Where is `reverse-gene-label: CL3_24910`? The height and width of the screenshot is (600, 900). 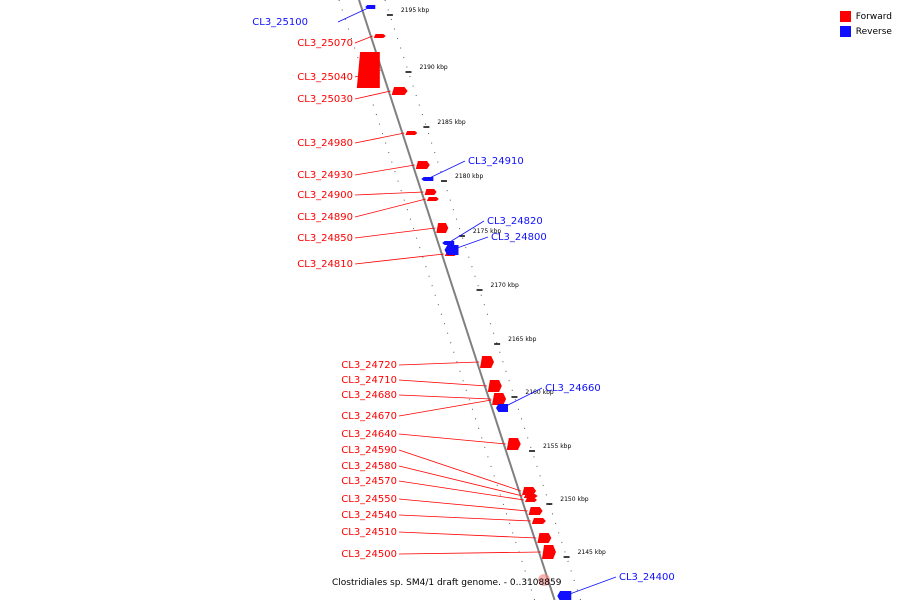 reverse-gene-label: CL3_24910 is located at coordinates (496, 161).